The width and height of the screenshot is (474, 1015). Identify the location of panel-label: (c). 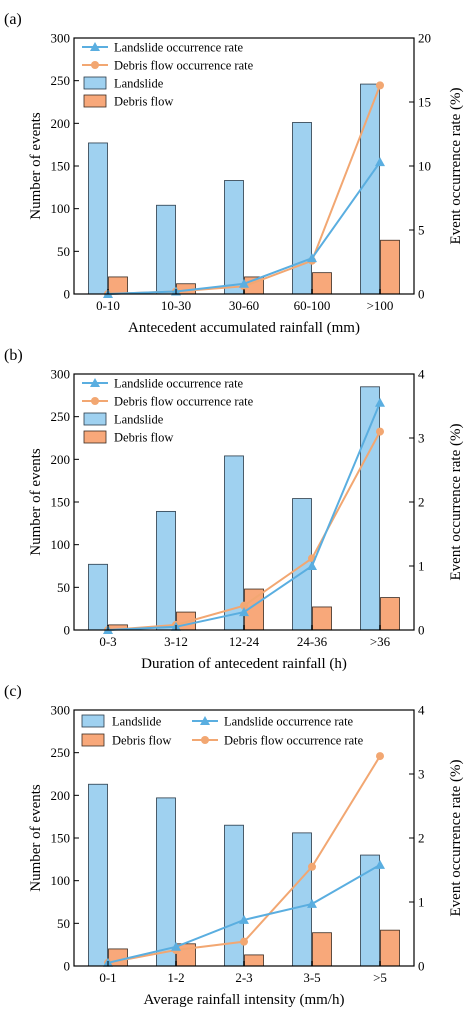
(13, 691).